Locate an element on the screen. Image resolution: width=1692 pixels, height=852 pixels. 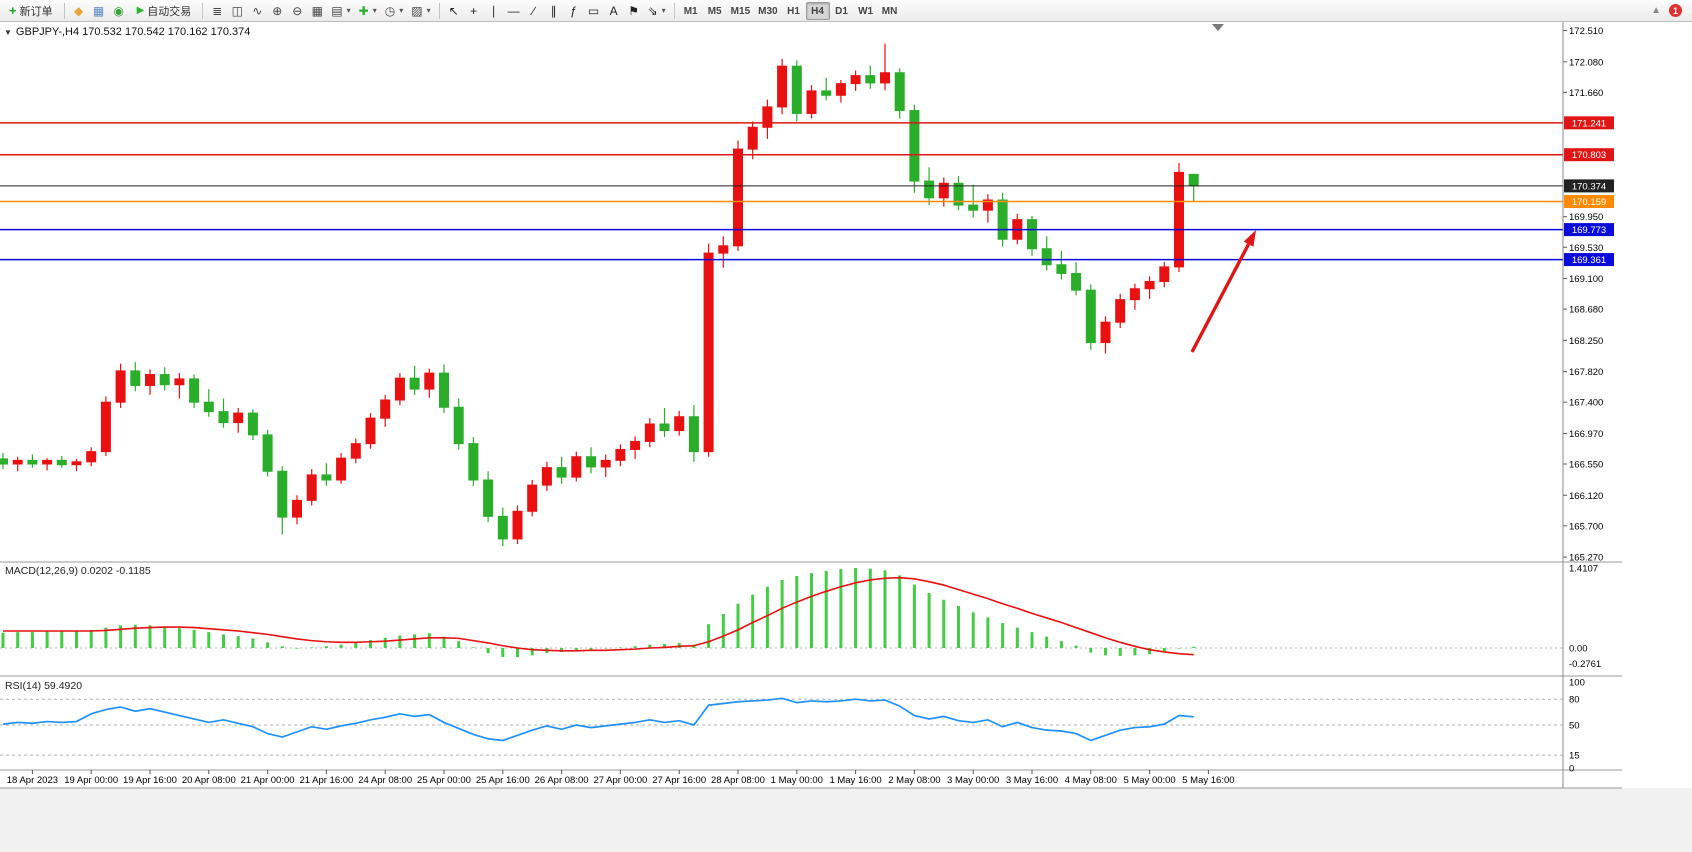
price-tick: 165.270 is located at coordinates (1586, 558).